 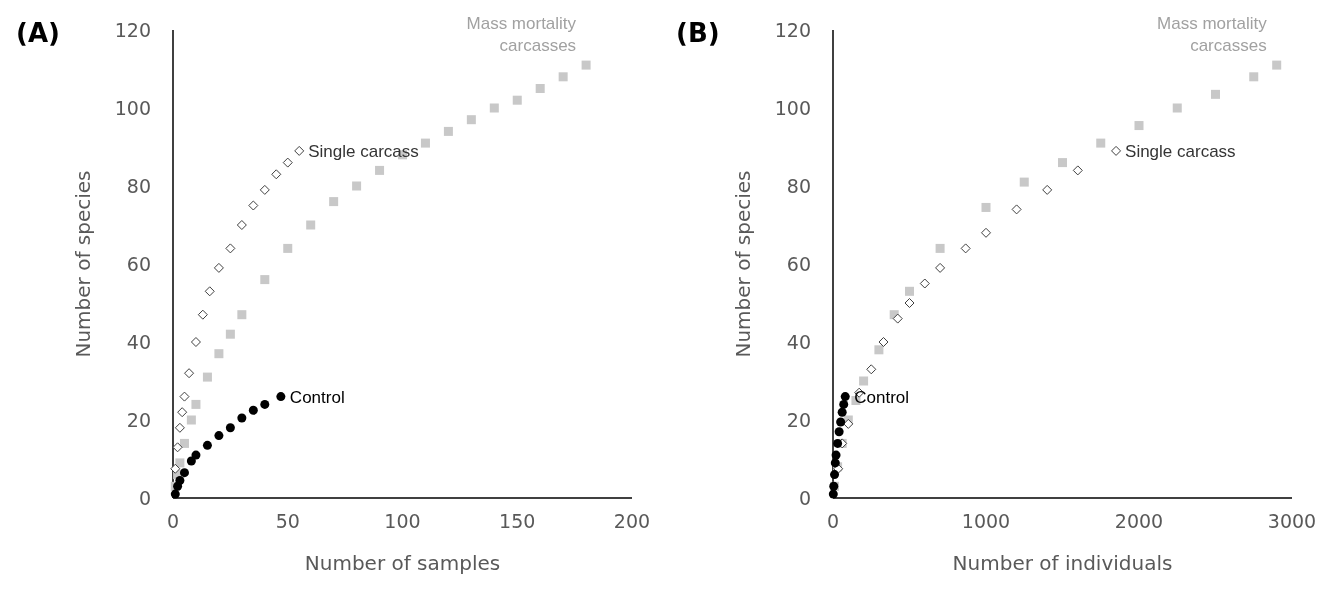 I want to click on x-axis-title: Number of individuals, so click(x=1062, y=563).